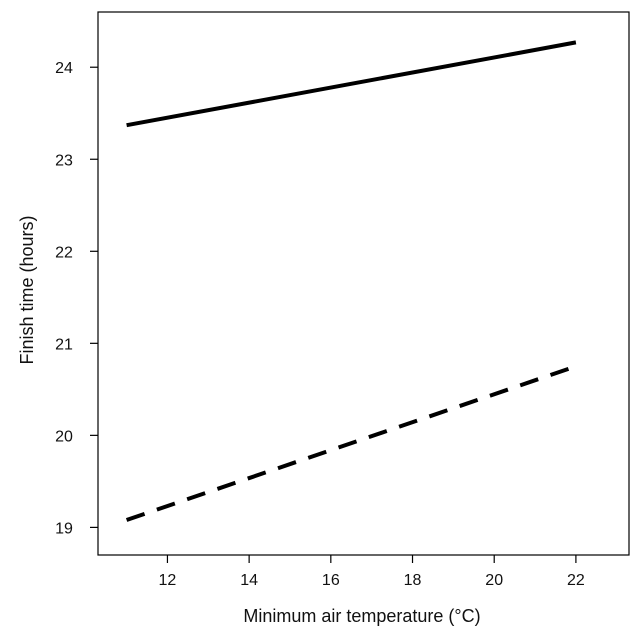 The height and width of the screenshot is (631, 635). What do you see at coordinates (494, 580) in the screenshot?
I see `x-tick-label: 20` at bounding box center [494, 580].